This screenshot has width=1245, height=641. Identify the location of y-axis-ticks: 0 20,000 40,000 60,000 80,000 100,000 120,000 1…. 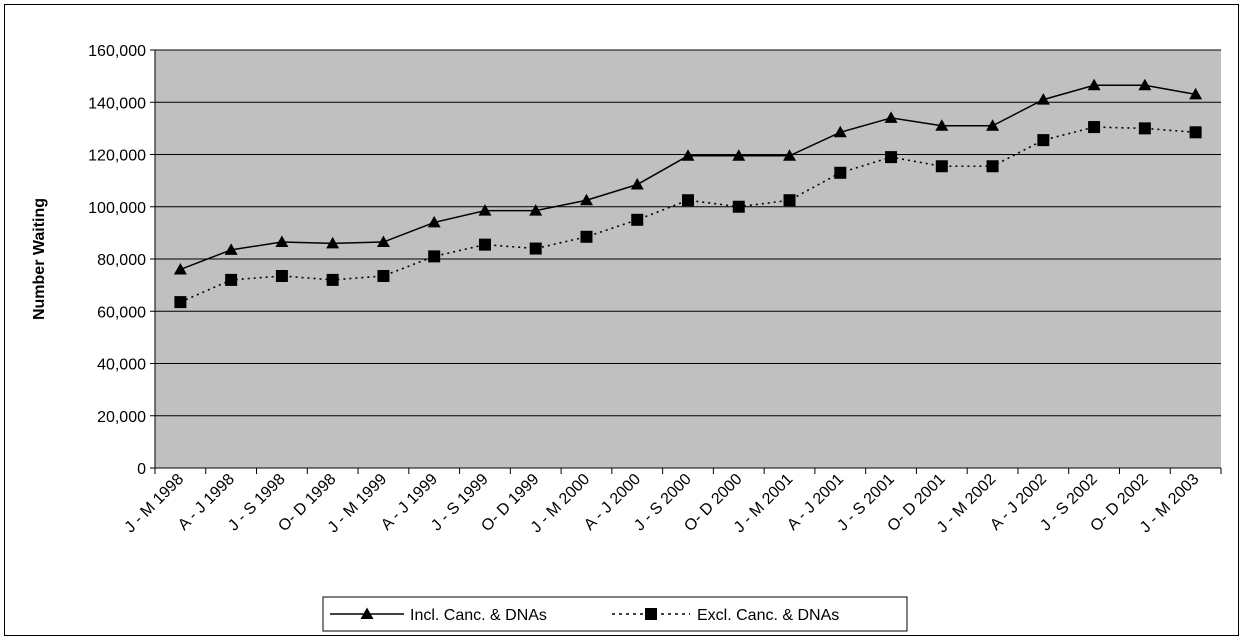
(121, 260).